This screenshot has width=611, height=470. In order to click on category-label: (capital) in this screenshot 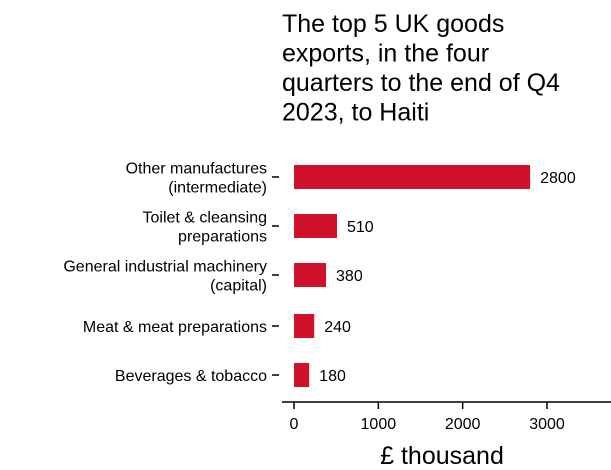, I will do `click(238, 286)`.